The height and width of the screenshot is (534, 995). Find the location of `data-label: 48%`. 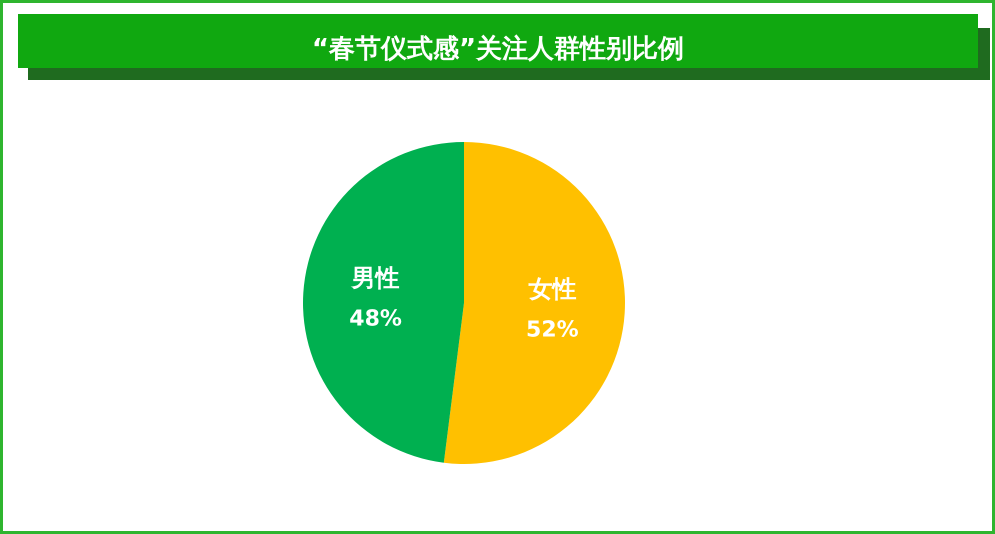

data-label: 48% is located at coordinates (375, 319).